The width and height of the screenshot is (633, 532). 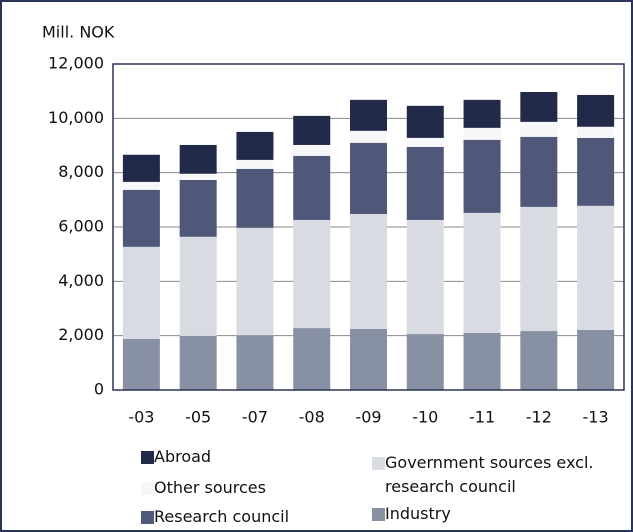 I want to click on x-tick-label: -09, so click(x=368, y=417).